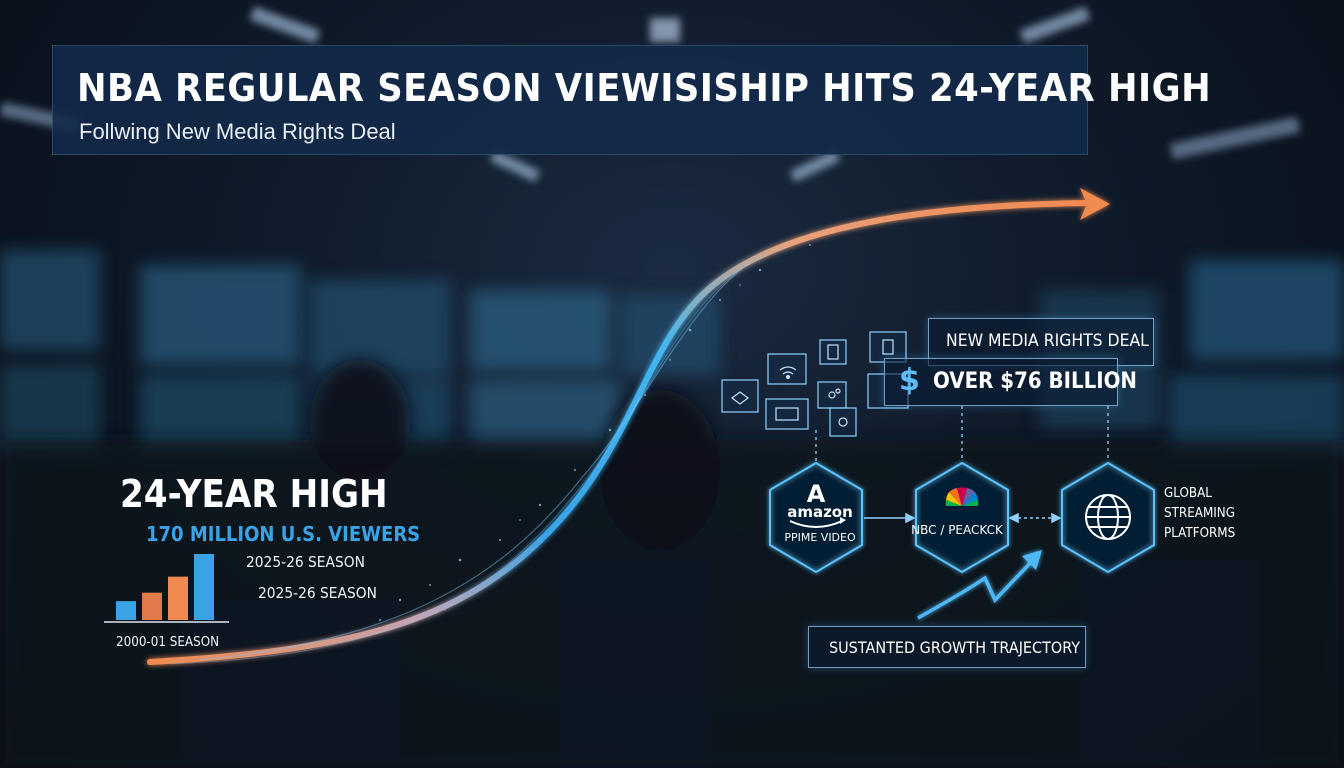  Describe the element at coordinates (787, 369) in the screenshot. I see `media-tile-wifi-icon` at that location.